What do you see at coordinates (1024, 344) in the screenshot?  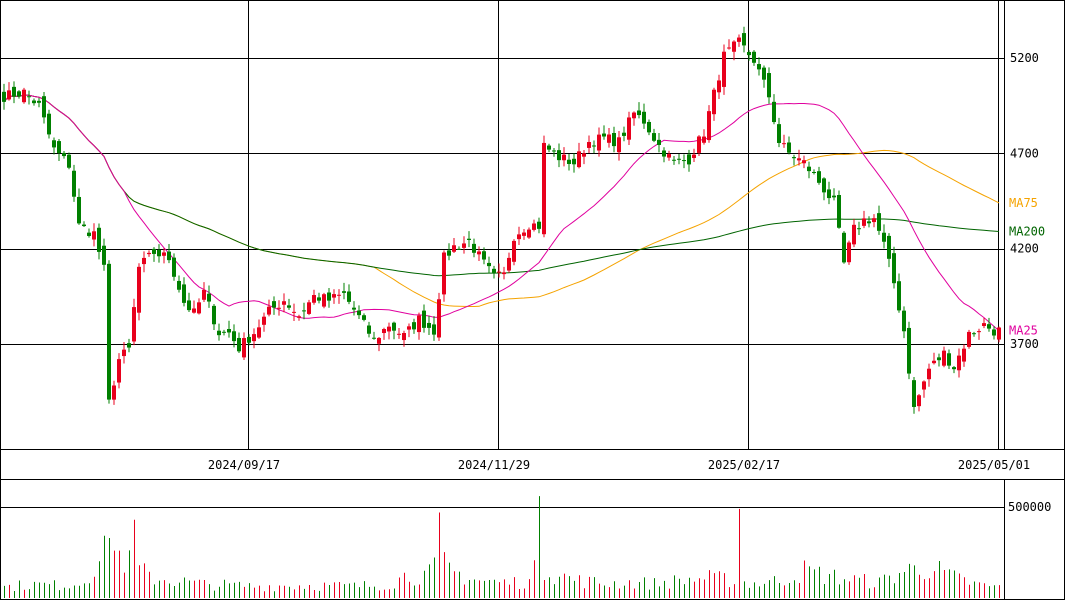 I see `price-tick-label: 3700` at bounding box center [1024, 344].